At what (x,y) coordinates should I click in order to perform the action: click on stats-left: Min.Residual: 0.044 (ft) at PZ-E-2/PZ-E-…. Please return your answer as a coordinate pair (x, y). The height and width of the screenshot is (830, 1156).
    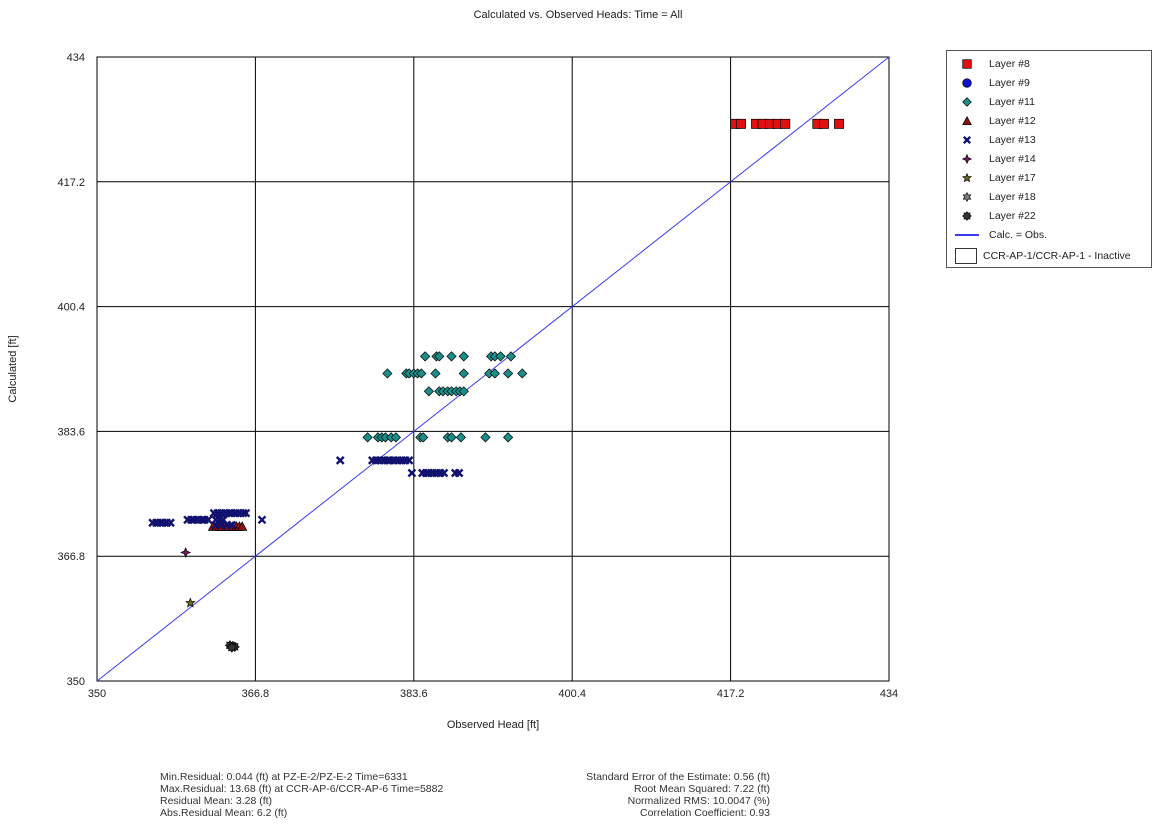
    Looking at the image, I should click on (301, 795).